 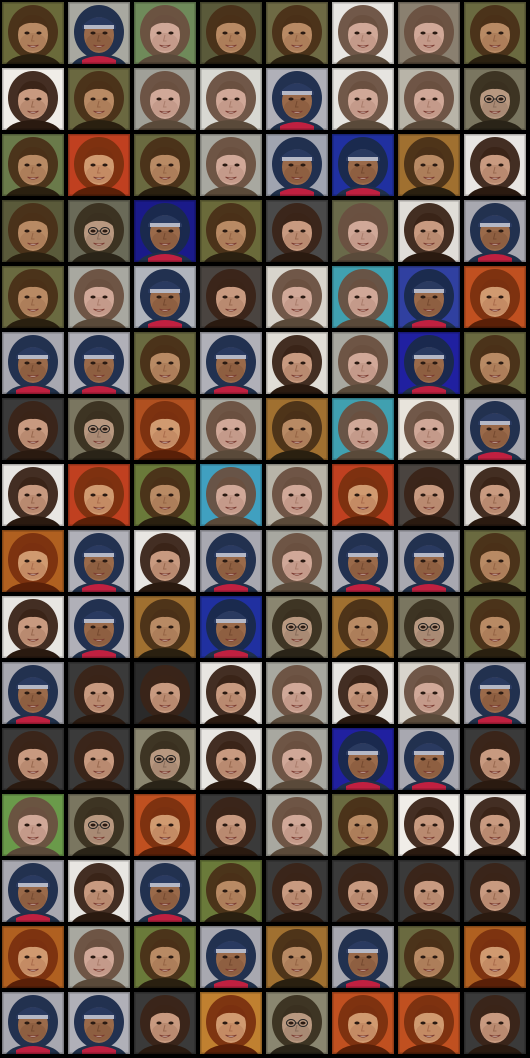 I want to click on face-sample-r6-c6, so click(x=363, y=363).